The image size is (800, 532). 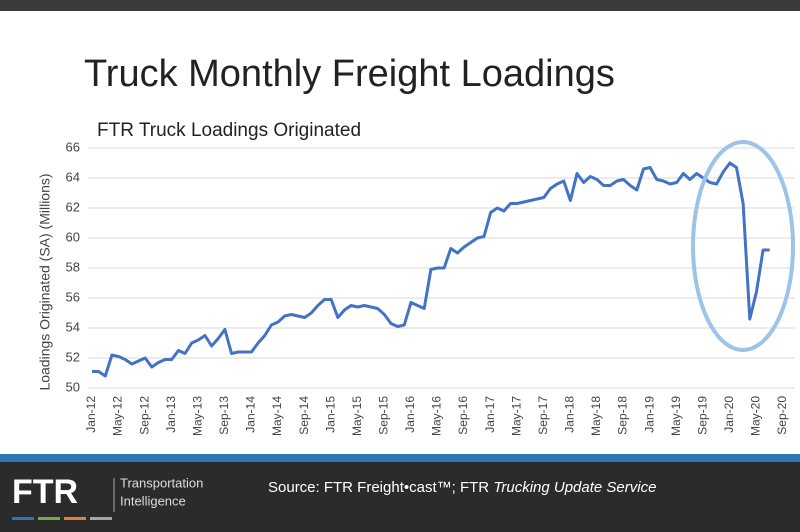 What do you see at coordinates (73, 386) in the screenshot?
I see `y-tick-label: 50` at bounding box center [73, 386].